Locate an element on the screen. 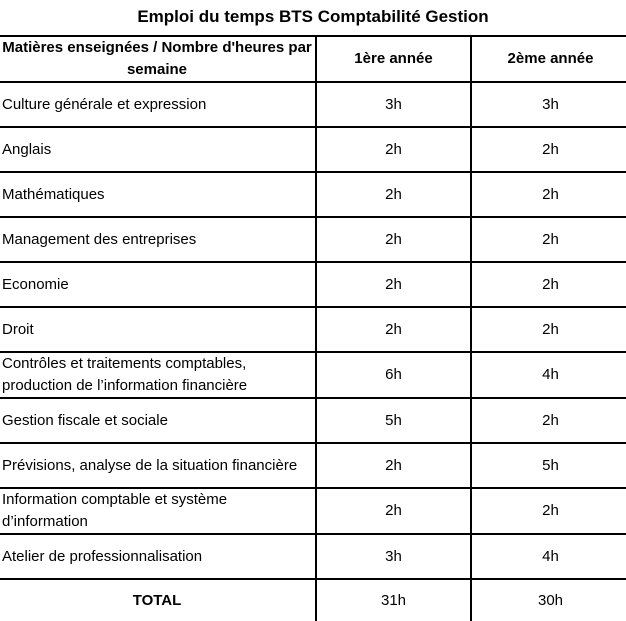 The height and width of the screenshot is (621, 626). table-row: Atelier de professionnalisation 3h 4h is located at coordinates (313, 556).